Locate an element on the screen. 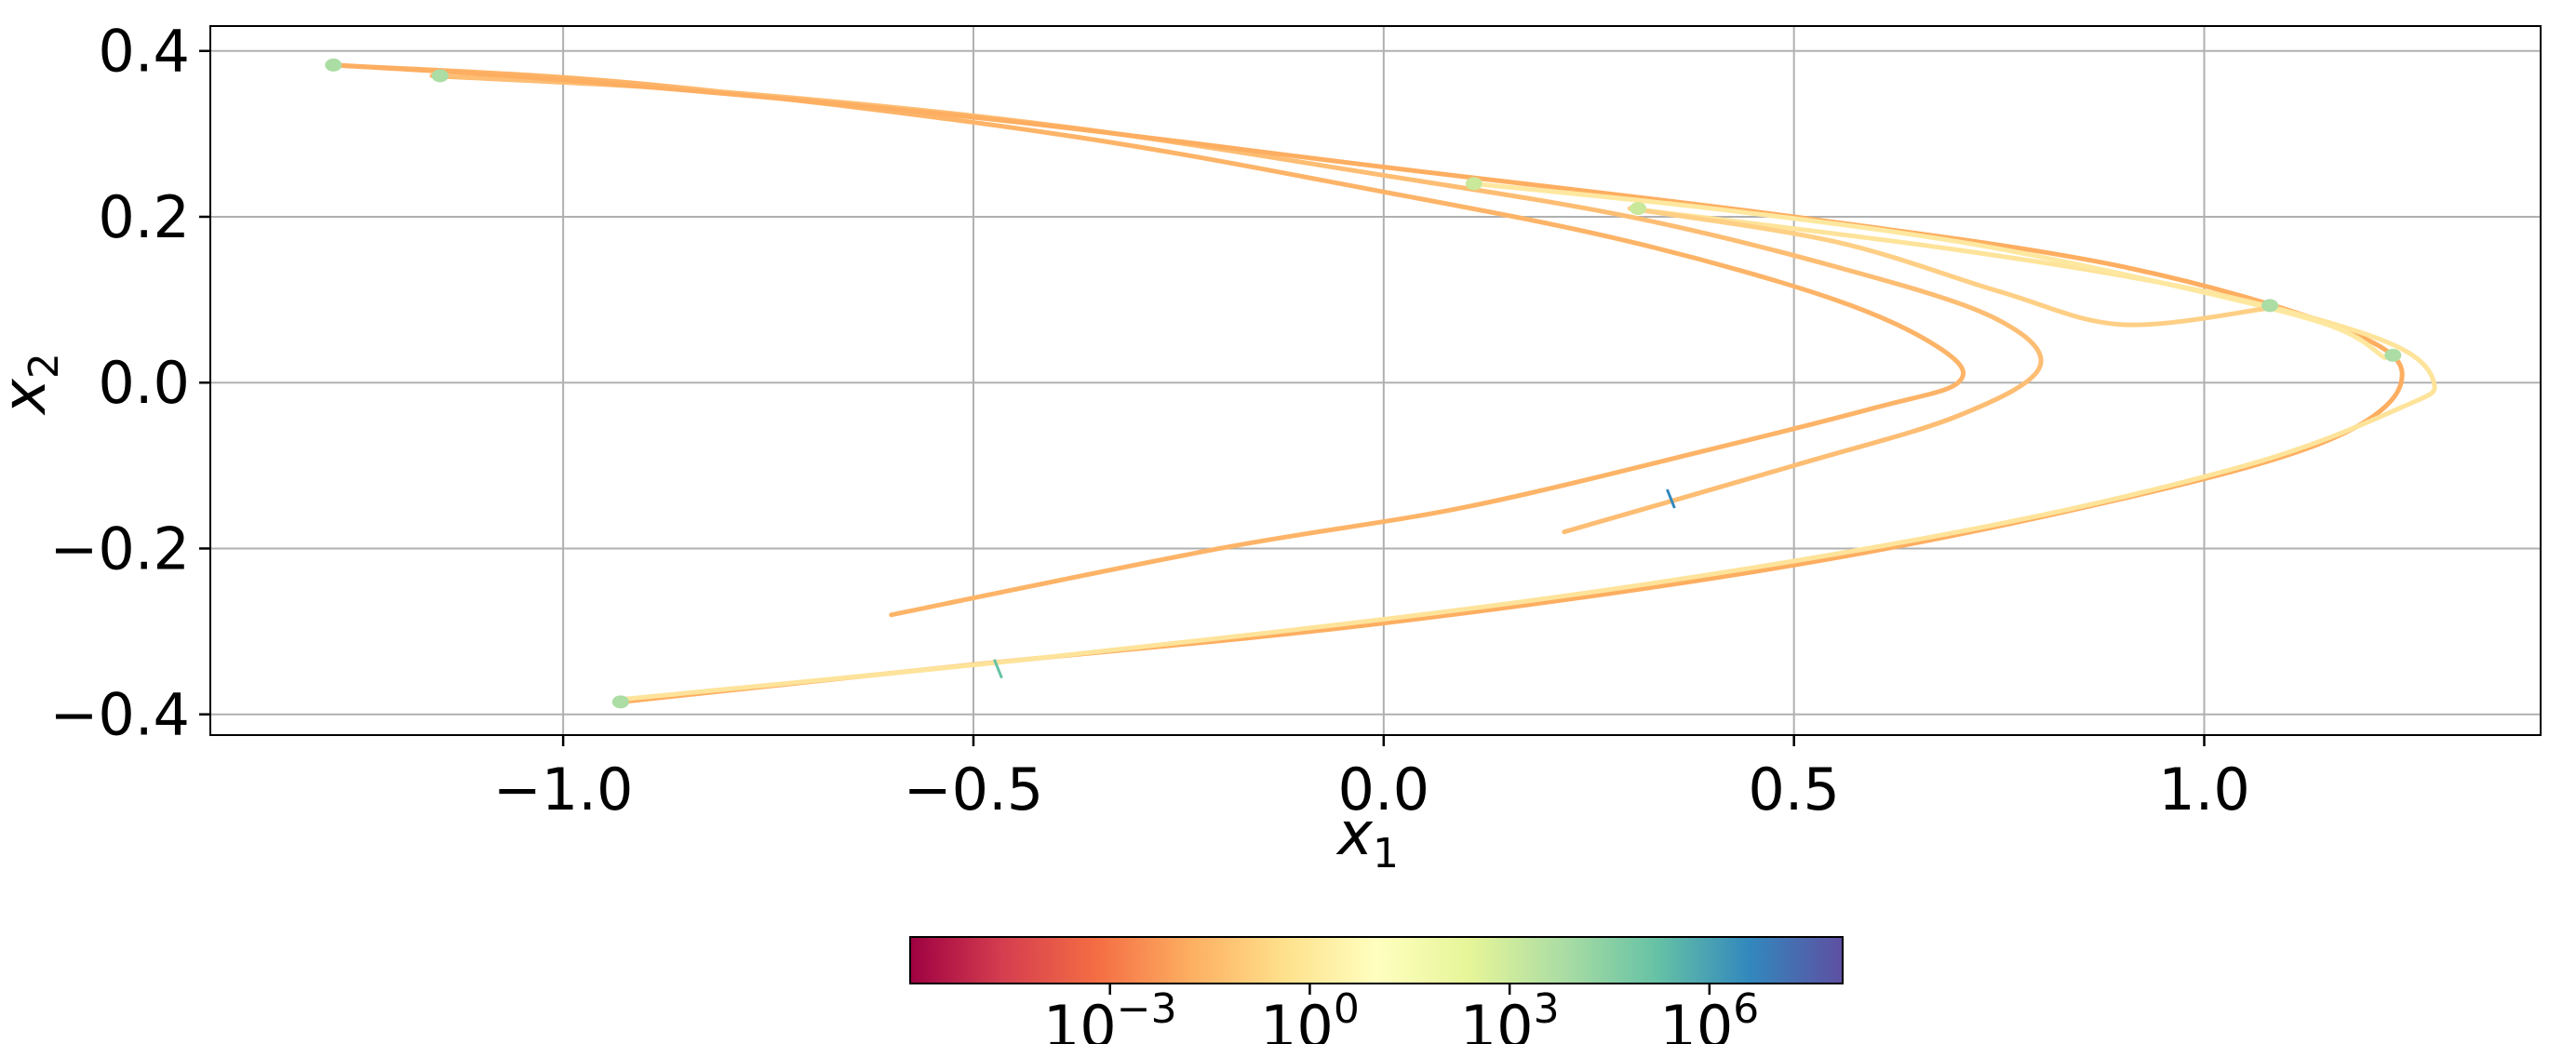 Image resolution: width=2576 pixels, height=1044 pixels. y-tick-label-2: 0.0 is located at coordinates (144, 383).